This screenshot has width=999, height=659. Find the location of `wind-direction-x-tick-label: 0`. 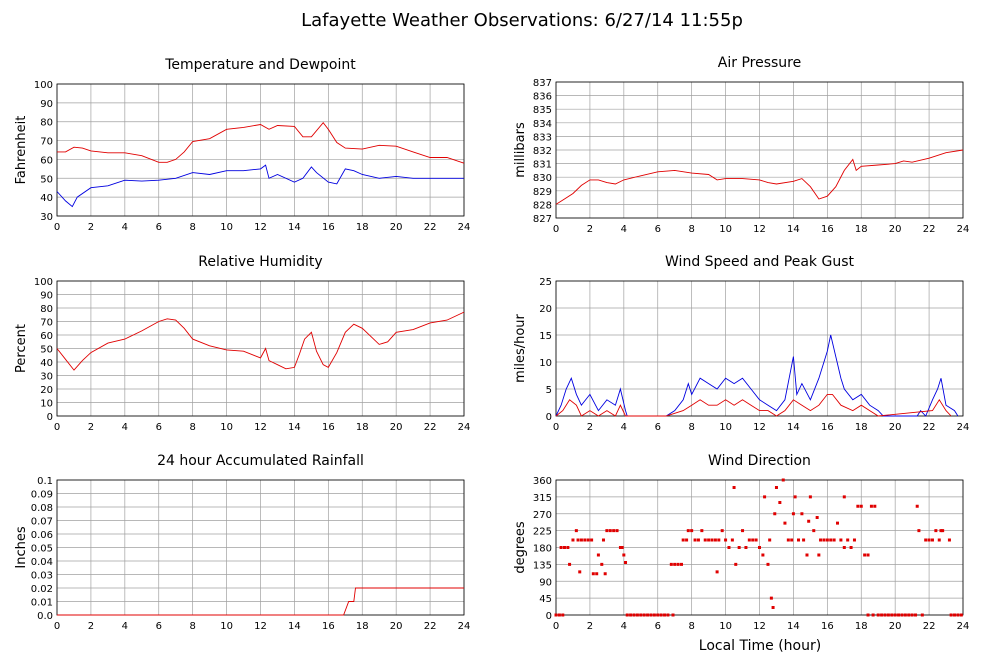

wind-direction-x-tick-label: 0 is located at coordinates (556, 626).